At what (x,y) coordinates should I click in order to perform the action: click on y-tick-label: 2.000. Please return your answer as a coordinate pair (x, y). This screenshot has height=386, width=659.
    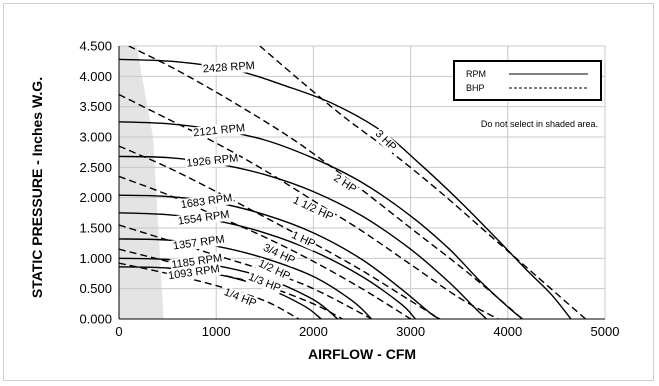
    Looking at the image, I should click on (95, 197).